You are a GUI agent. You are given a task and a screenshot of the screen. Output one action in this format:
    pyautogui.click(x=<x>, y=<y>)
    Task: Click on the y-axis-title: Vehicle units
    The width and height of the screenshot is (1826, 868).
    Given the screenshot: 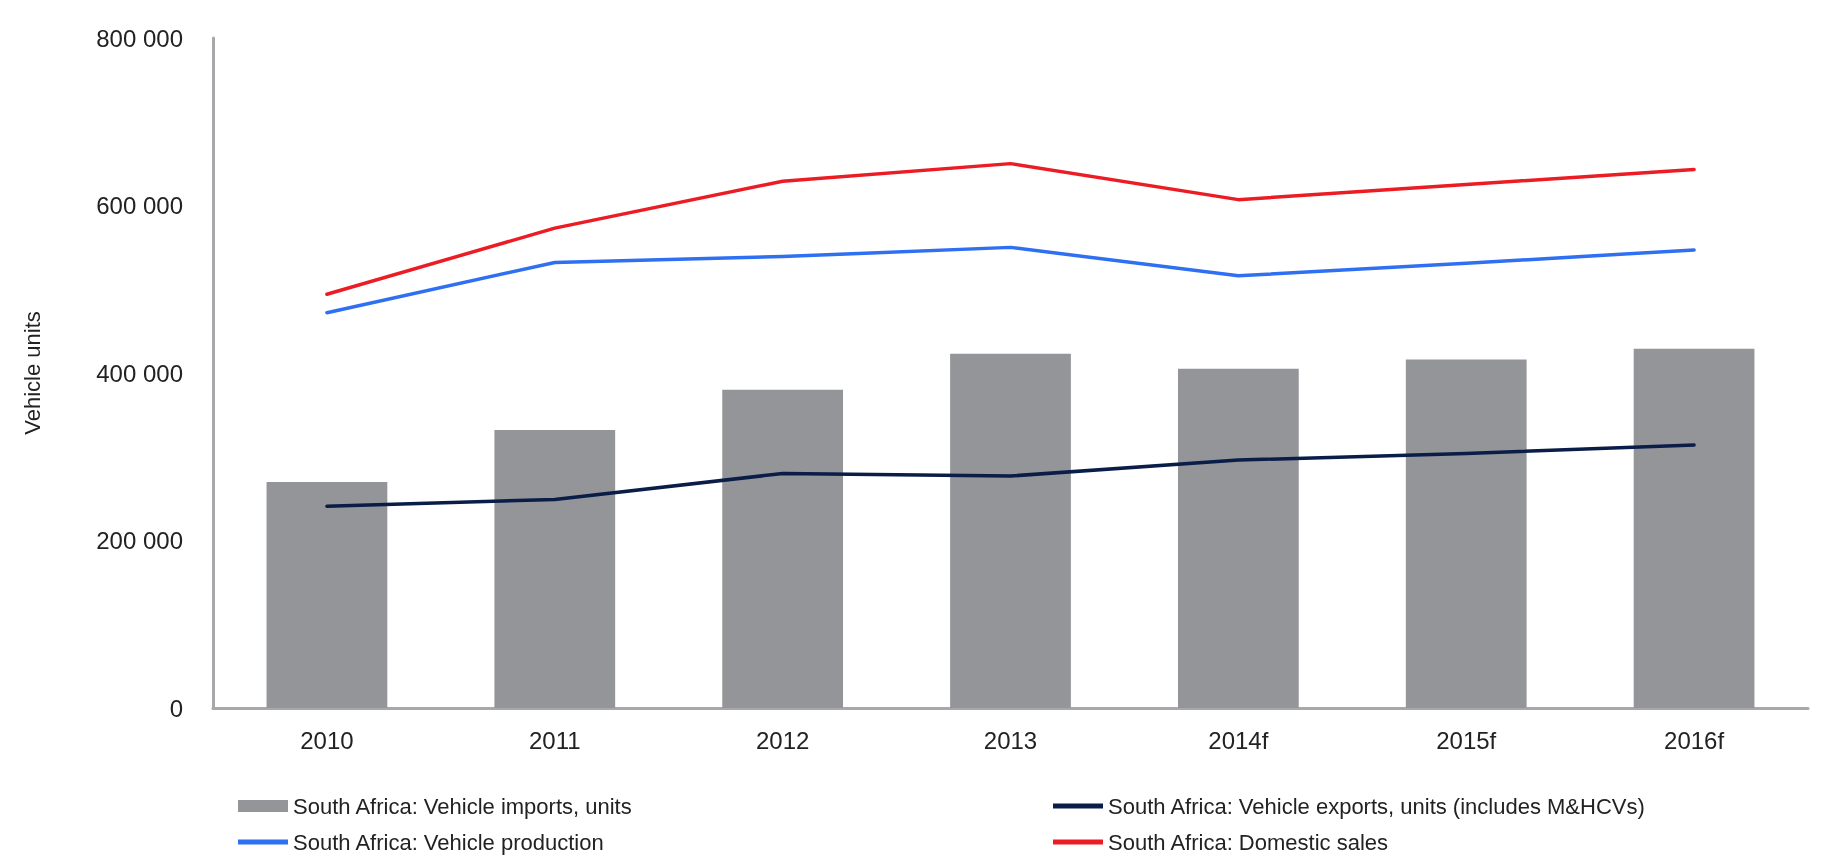 What is the action you would take?
    pyautogui.click(x=32, y=373)
    